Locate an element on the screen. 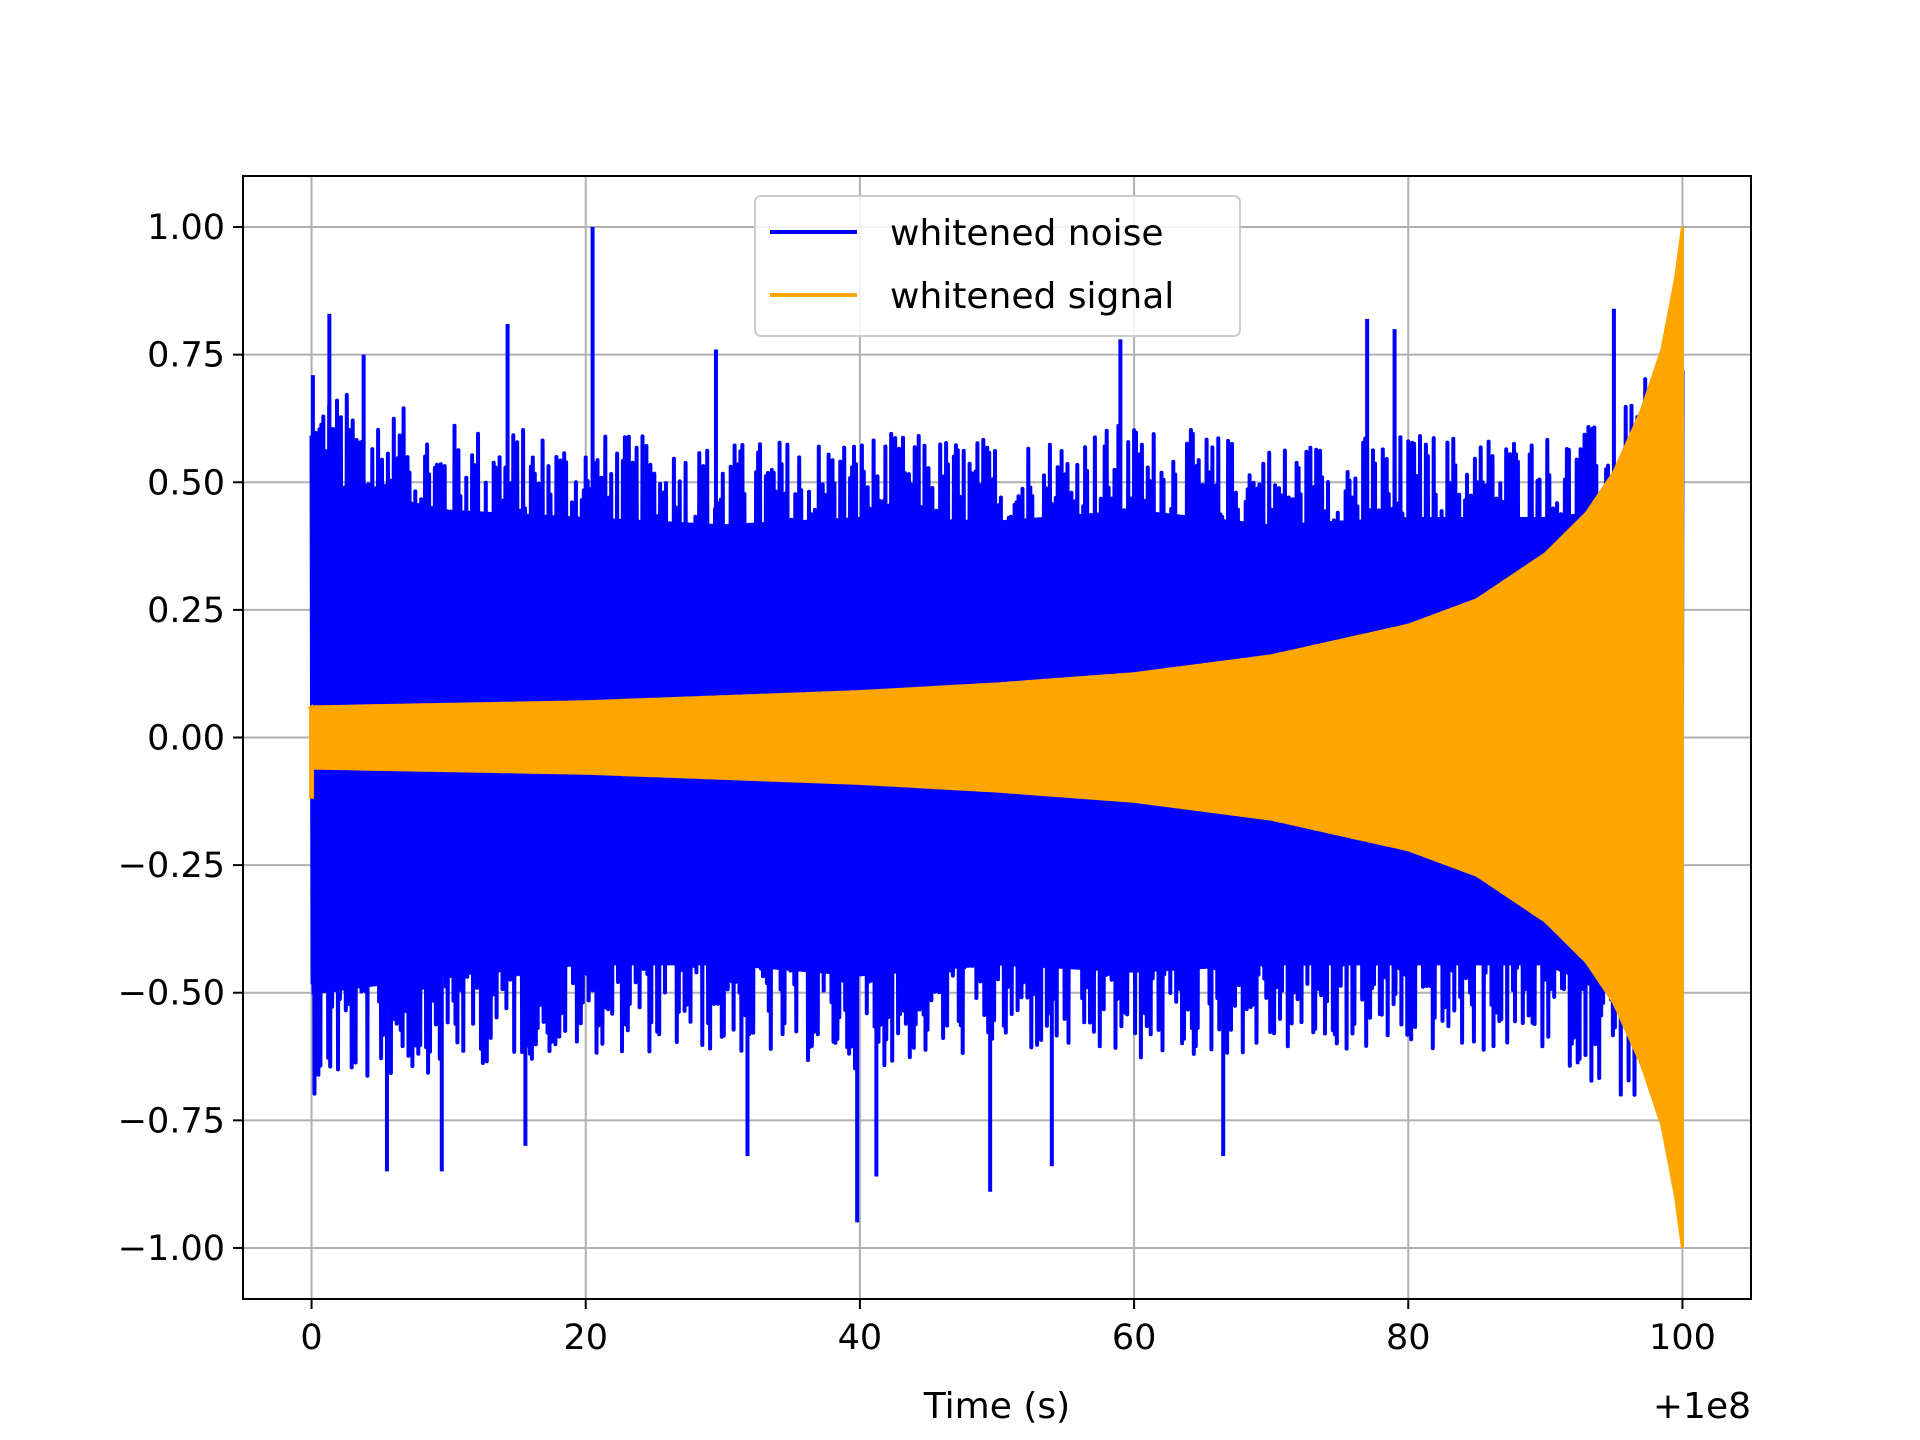  x-tick-label: 100 is located at coordinates (1682, 1338).